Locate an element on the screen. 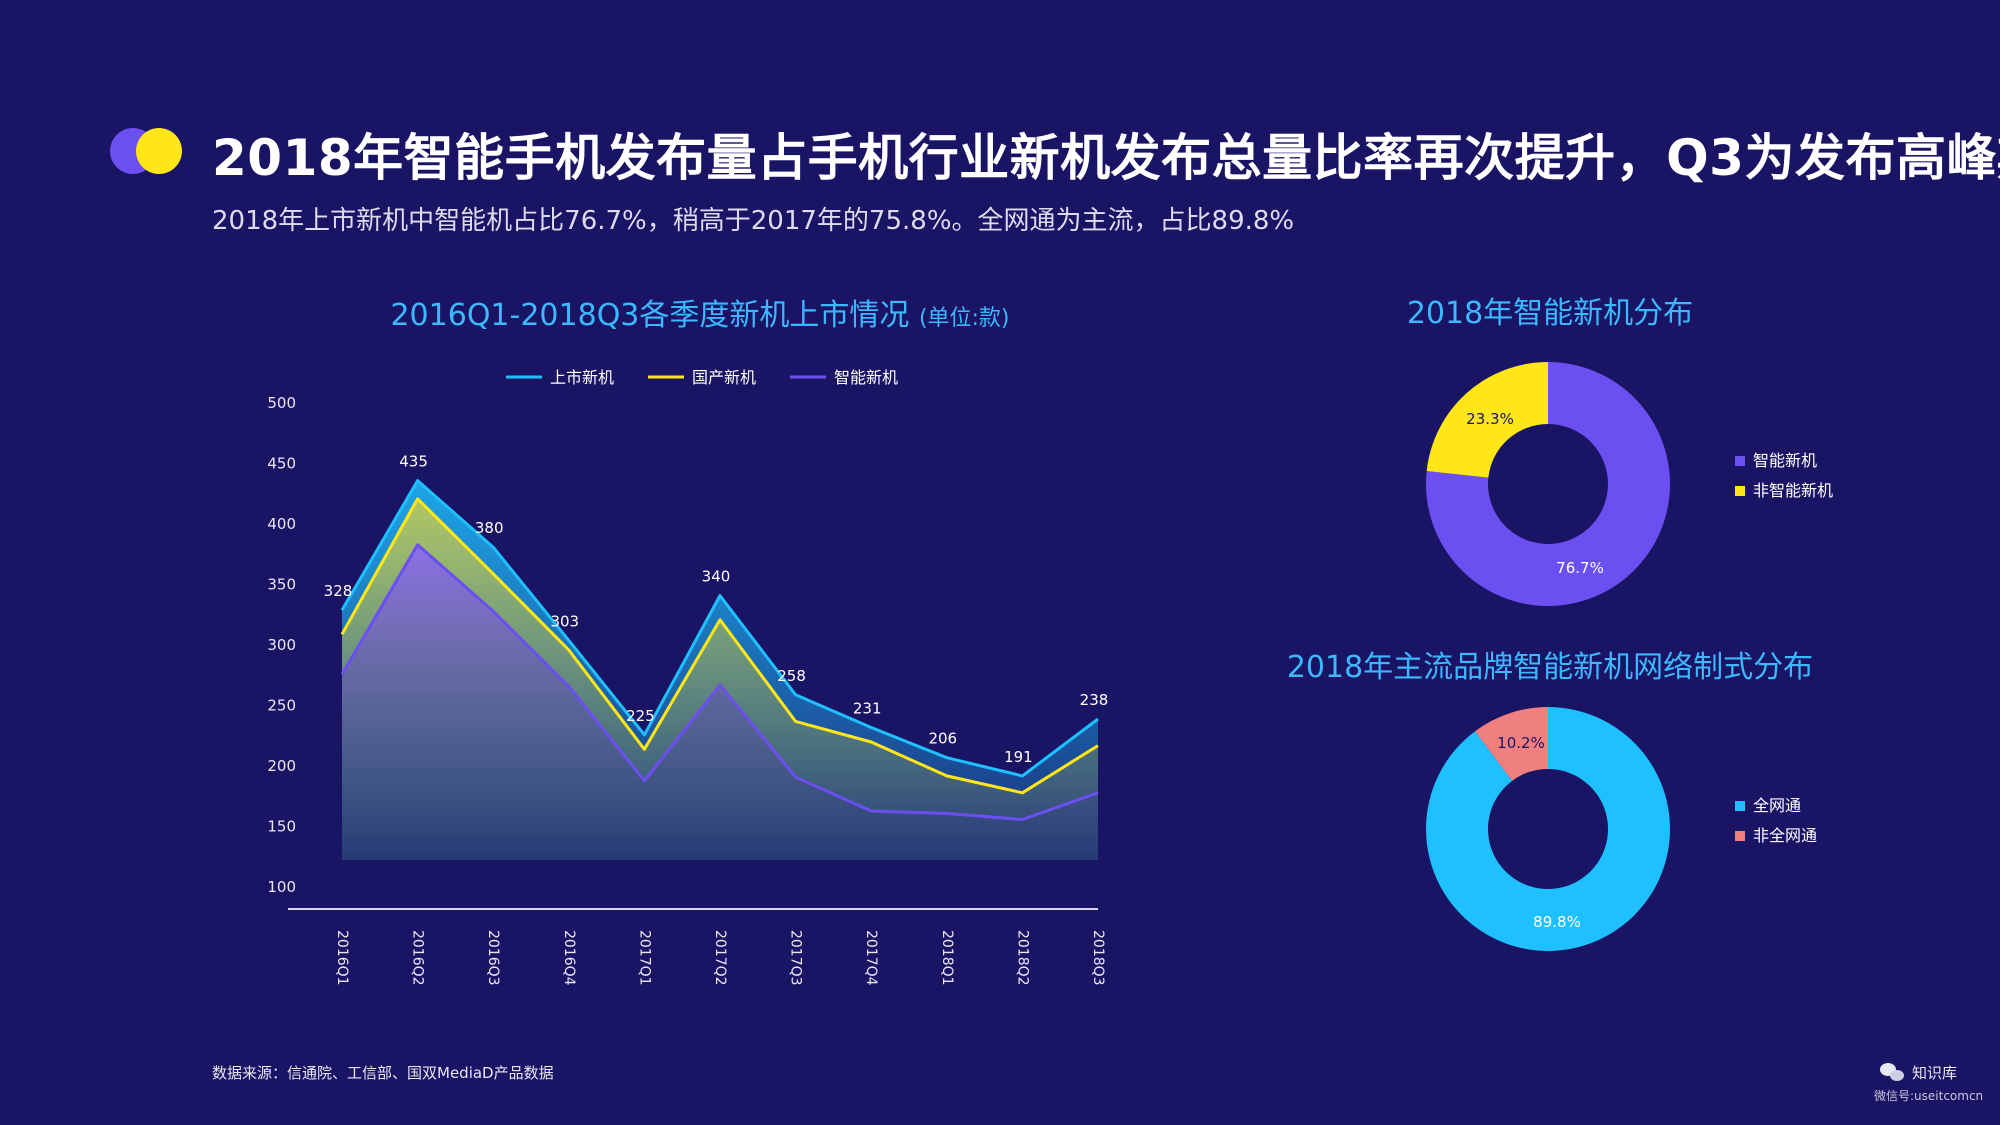 Image resolution: width=2000 pixels, height=1125 pixels. x-tick-label: 2016Q2 is located at coordinates (418, 958).